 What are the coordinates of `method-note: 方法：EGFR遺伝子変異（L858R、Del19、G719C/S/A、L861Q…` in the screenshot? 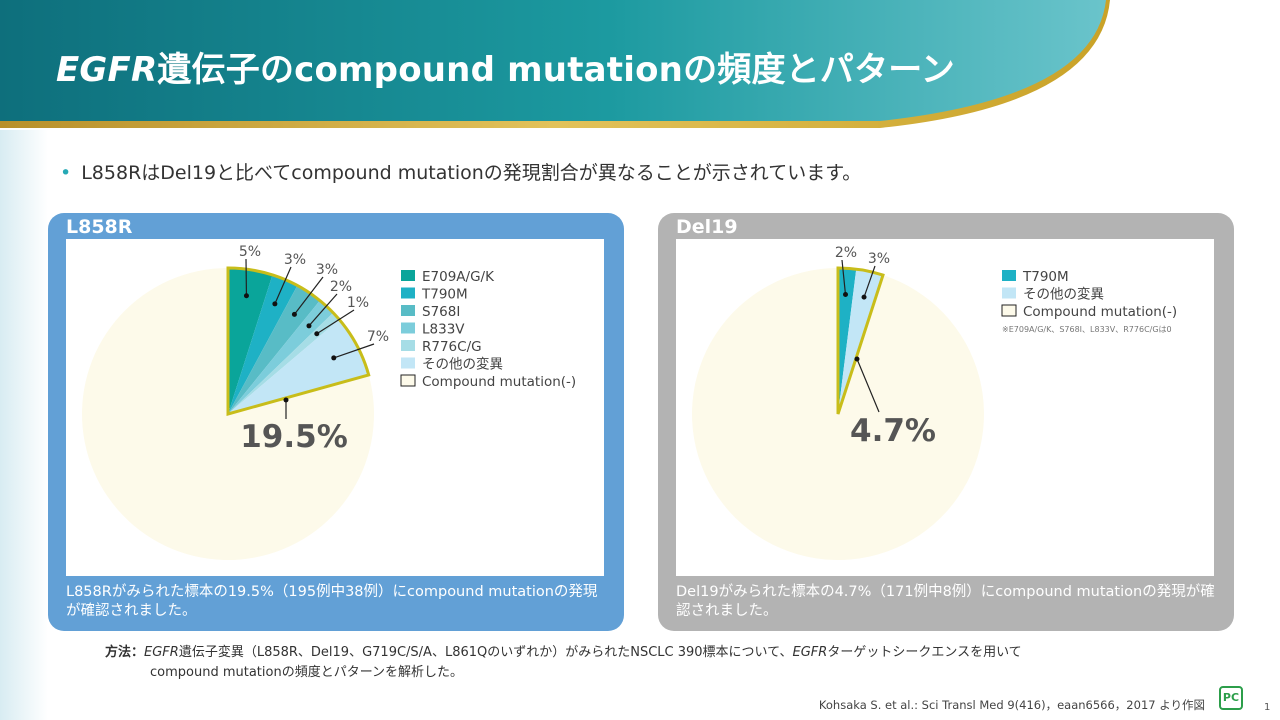 It's located at (563, 662).